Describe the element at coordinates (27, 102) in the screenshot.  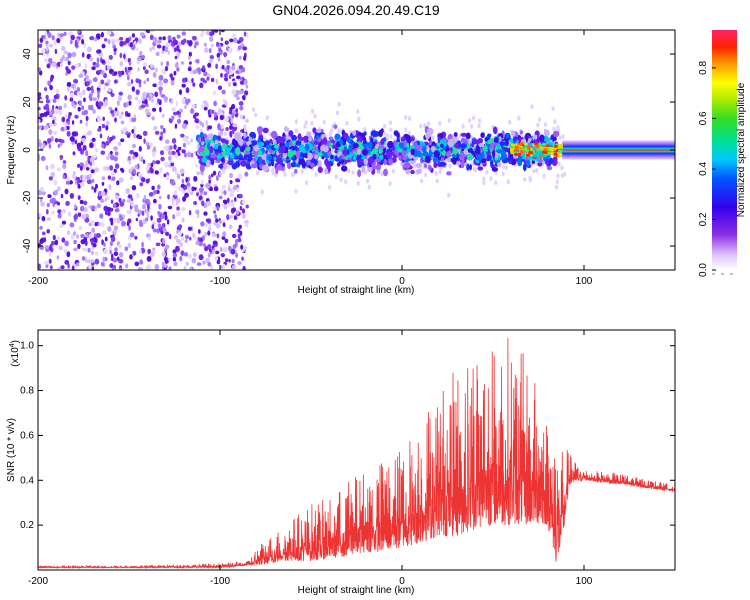
I see `spectrogram-y-tick-label: 20` at that location.